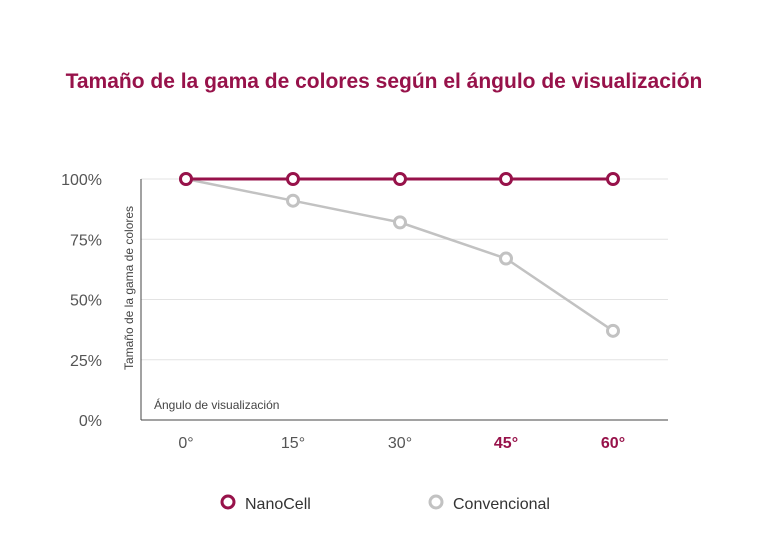 Image resolution: width=768 pixels, height=560 pixels. I want to click on y-tick-label: 50%, so click(86, 301).